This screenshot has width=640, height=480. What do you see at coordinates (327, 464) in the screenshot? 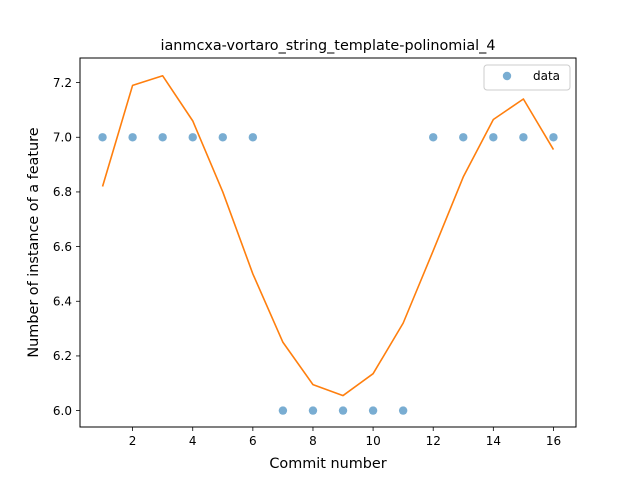
I see `x-axis-label: Commit number` at bounding box center [327, 464].